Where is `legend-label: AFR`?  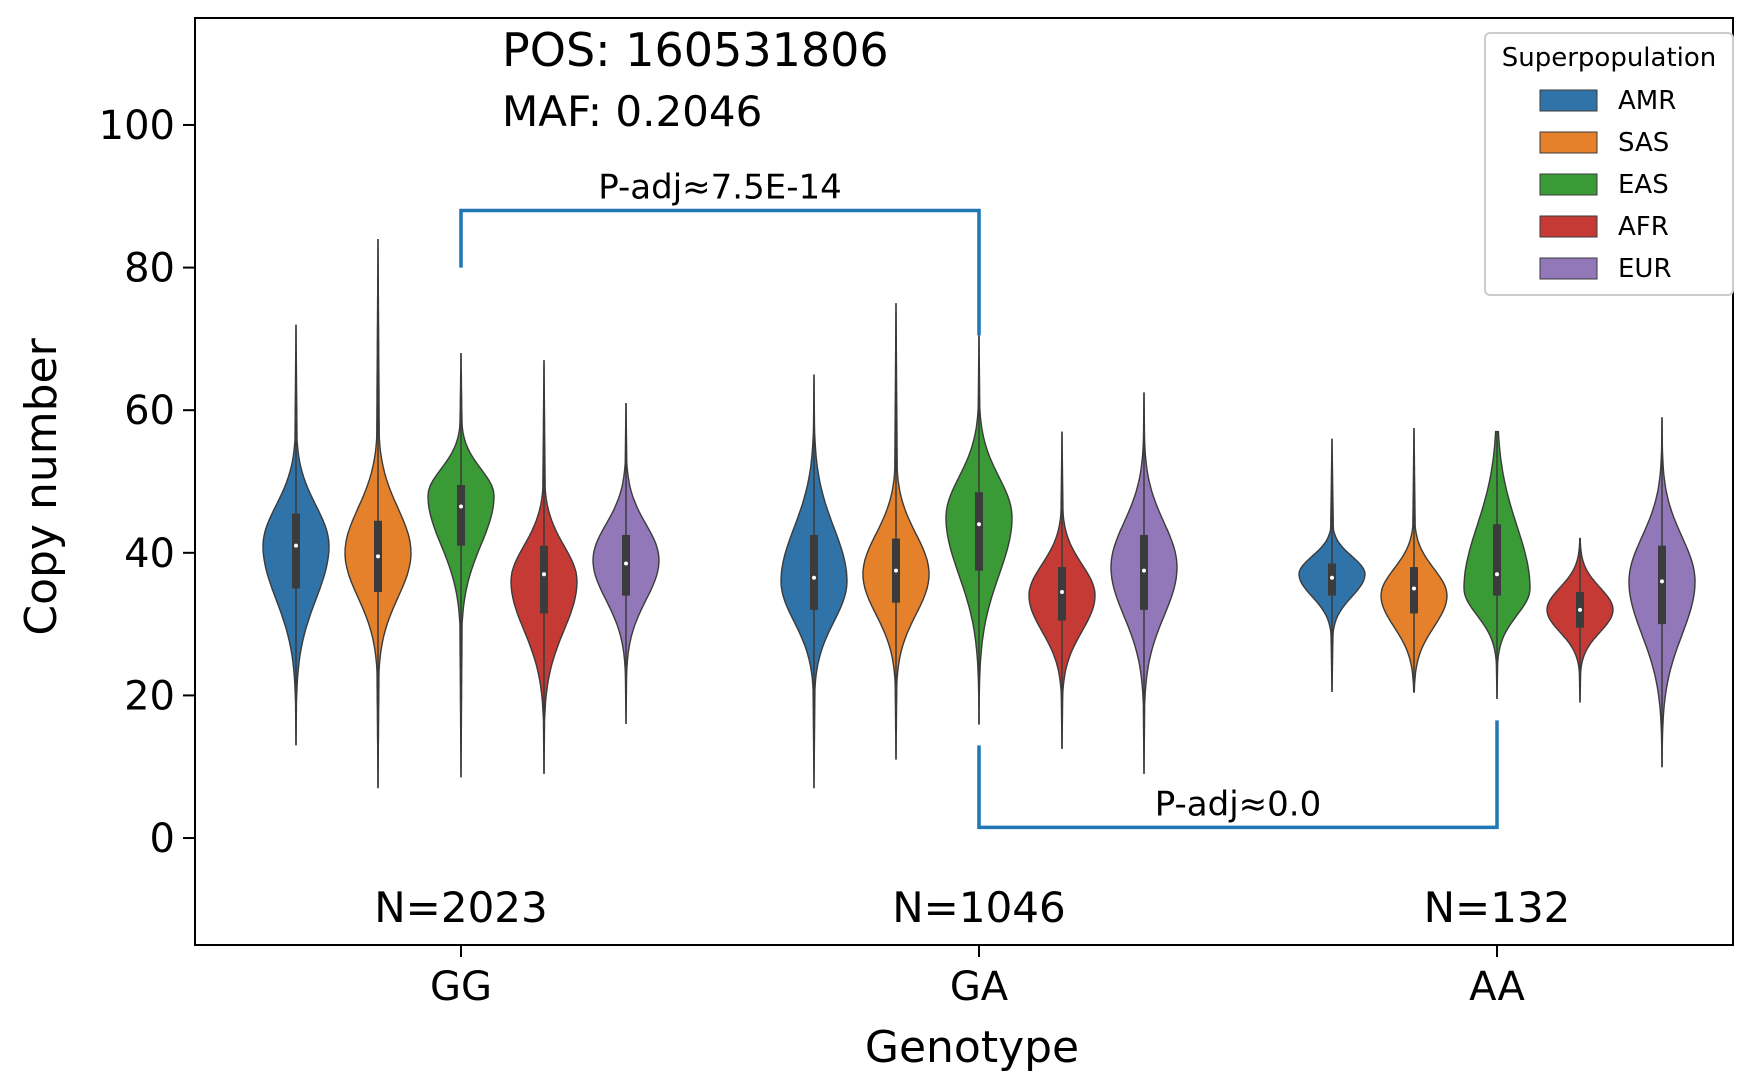
legend-label: AFR is located at coordinates (1643, 227).